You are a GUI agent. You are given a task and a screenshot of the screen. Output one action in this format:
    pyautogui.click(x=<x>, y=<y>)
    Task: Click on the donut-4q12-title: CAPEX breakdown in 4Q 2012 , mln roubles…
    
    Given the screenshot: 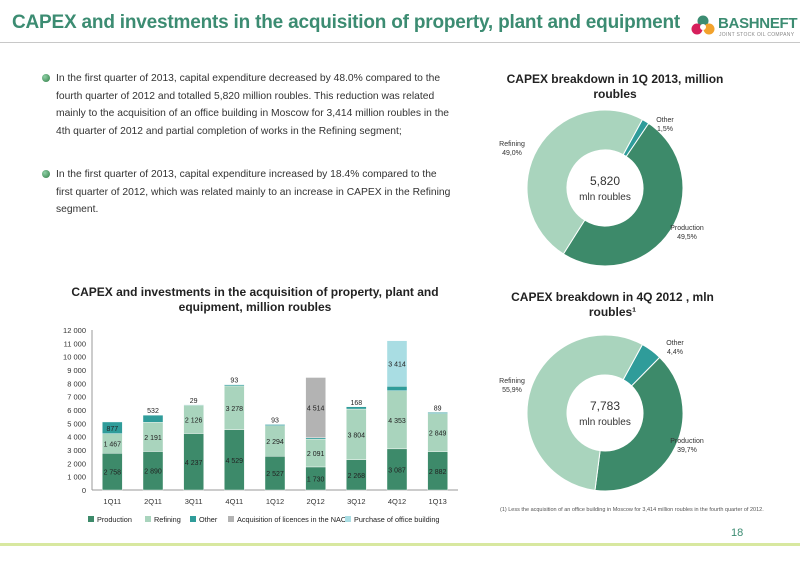 What is the action you would take?
    pyautogui.click(x=612, y=304)
    